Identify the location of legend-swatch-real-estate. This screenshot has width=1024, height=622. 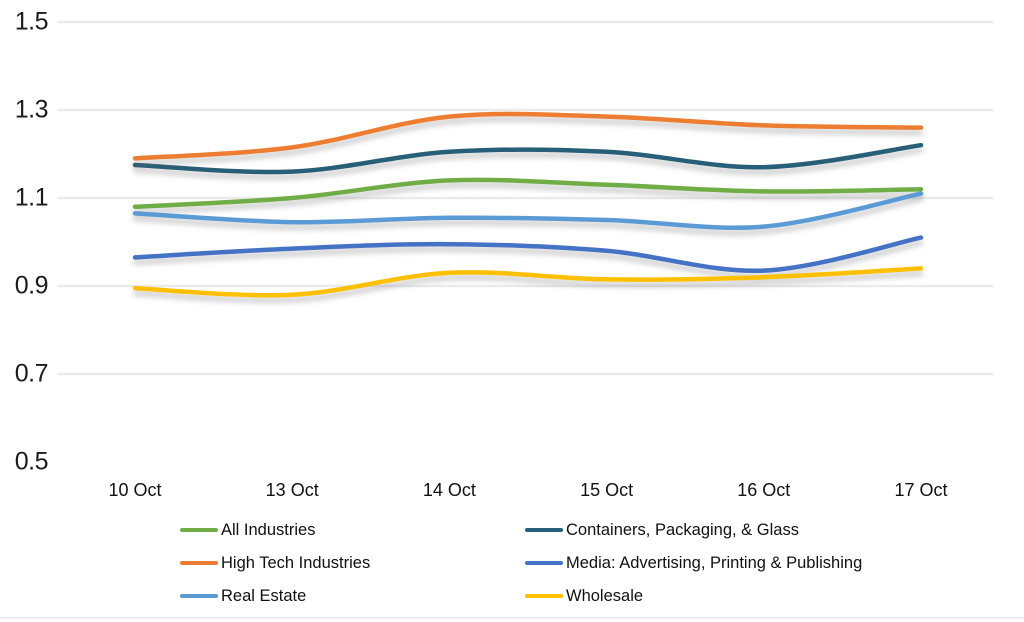
(199, 596).